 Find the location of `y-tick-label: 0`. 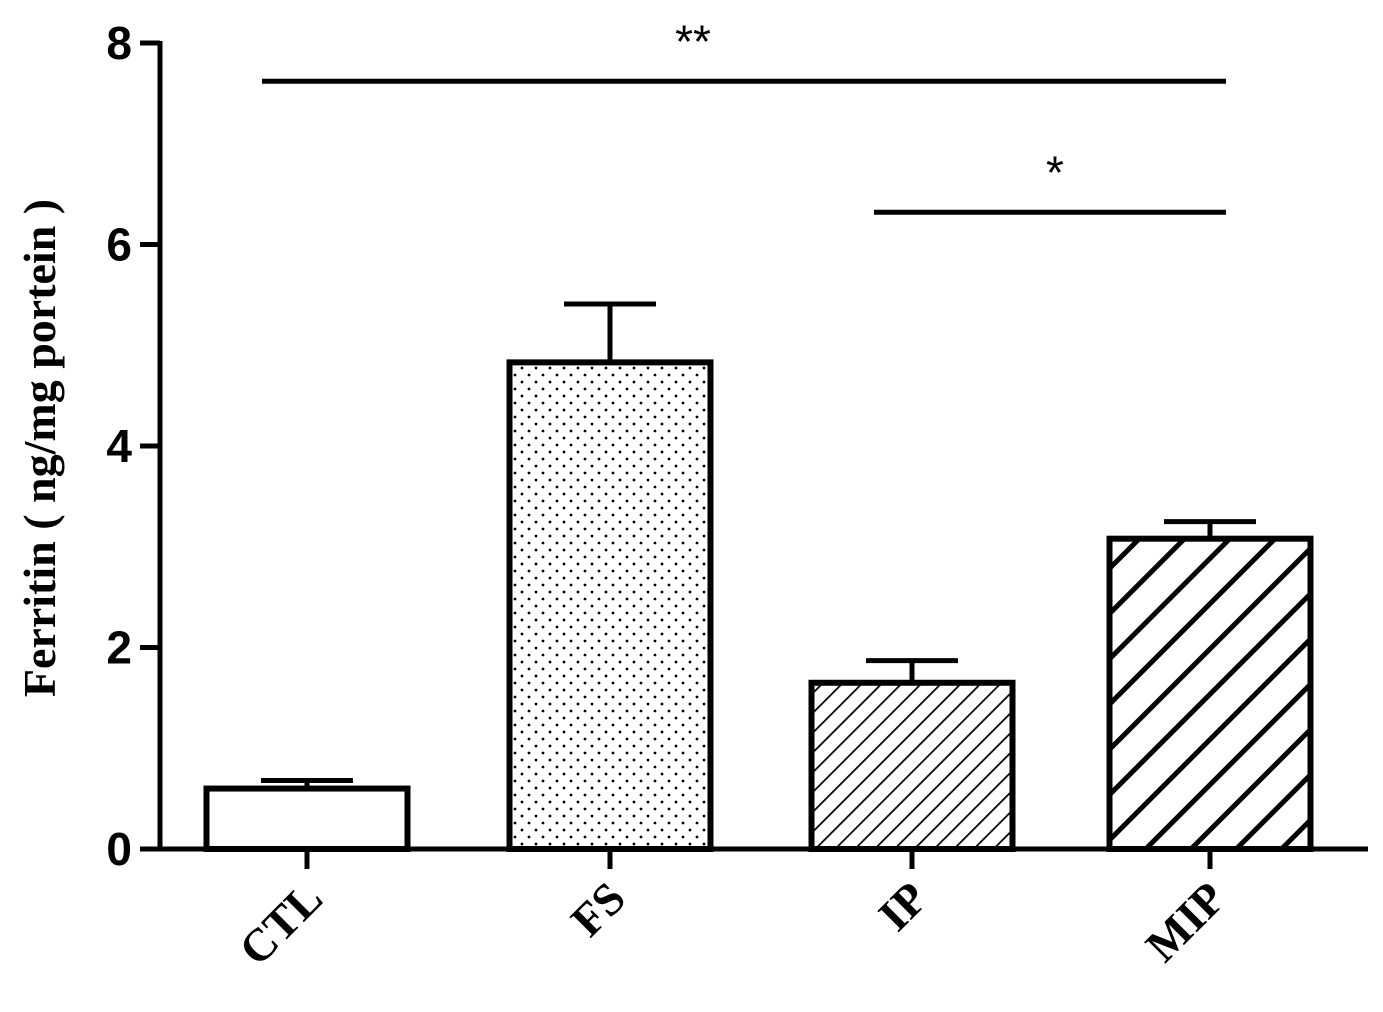

y-tick-label: 0 is located at coordinates (119, 849).